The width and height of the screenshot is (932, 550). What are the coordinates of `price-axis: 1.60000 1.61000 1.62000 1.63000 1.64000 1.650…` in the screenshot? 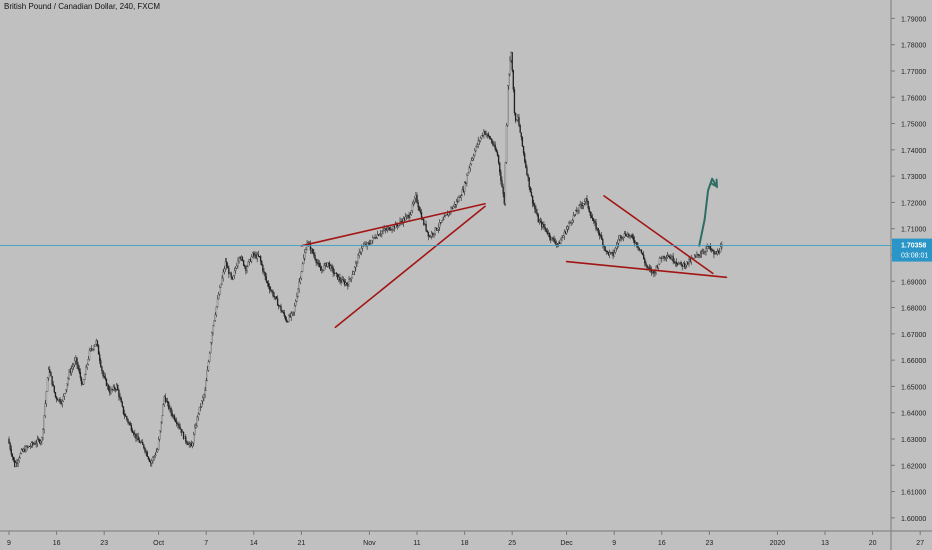 It's located at (908, 275).